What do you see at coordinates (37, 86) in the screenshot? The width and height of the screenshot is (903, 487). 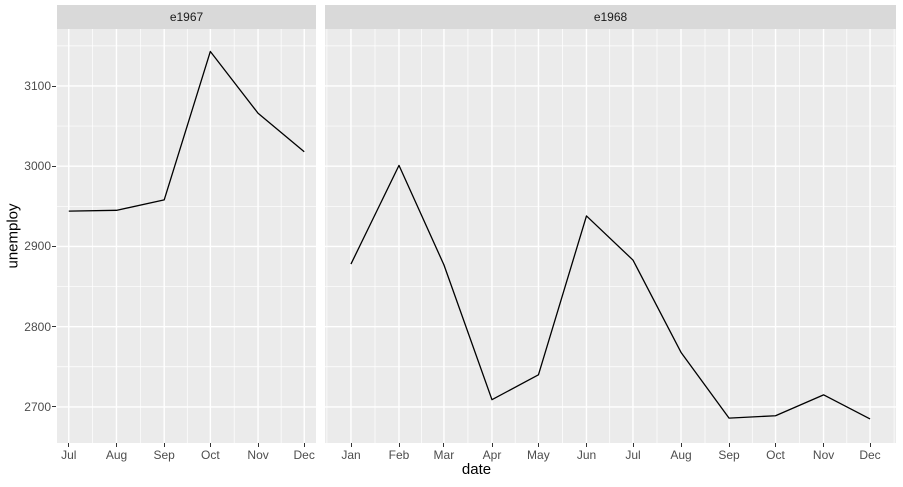 I see `y-tick-label: 3100` at bounding box center [37, 86].